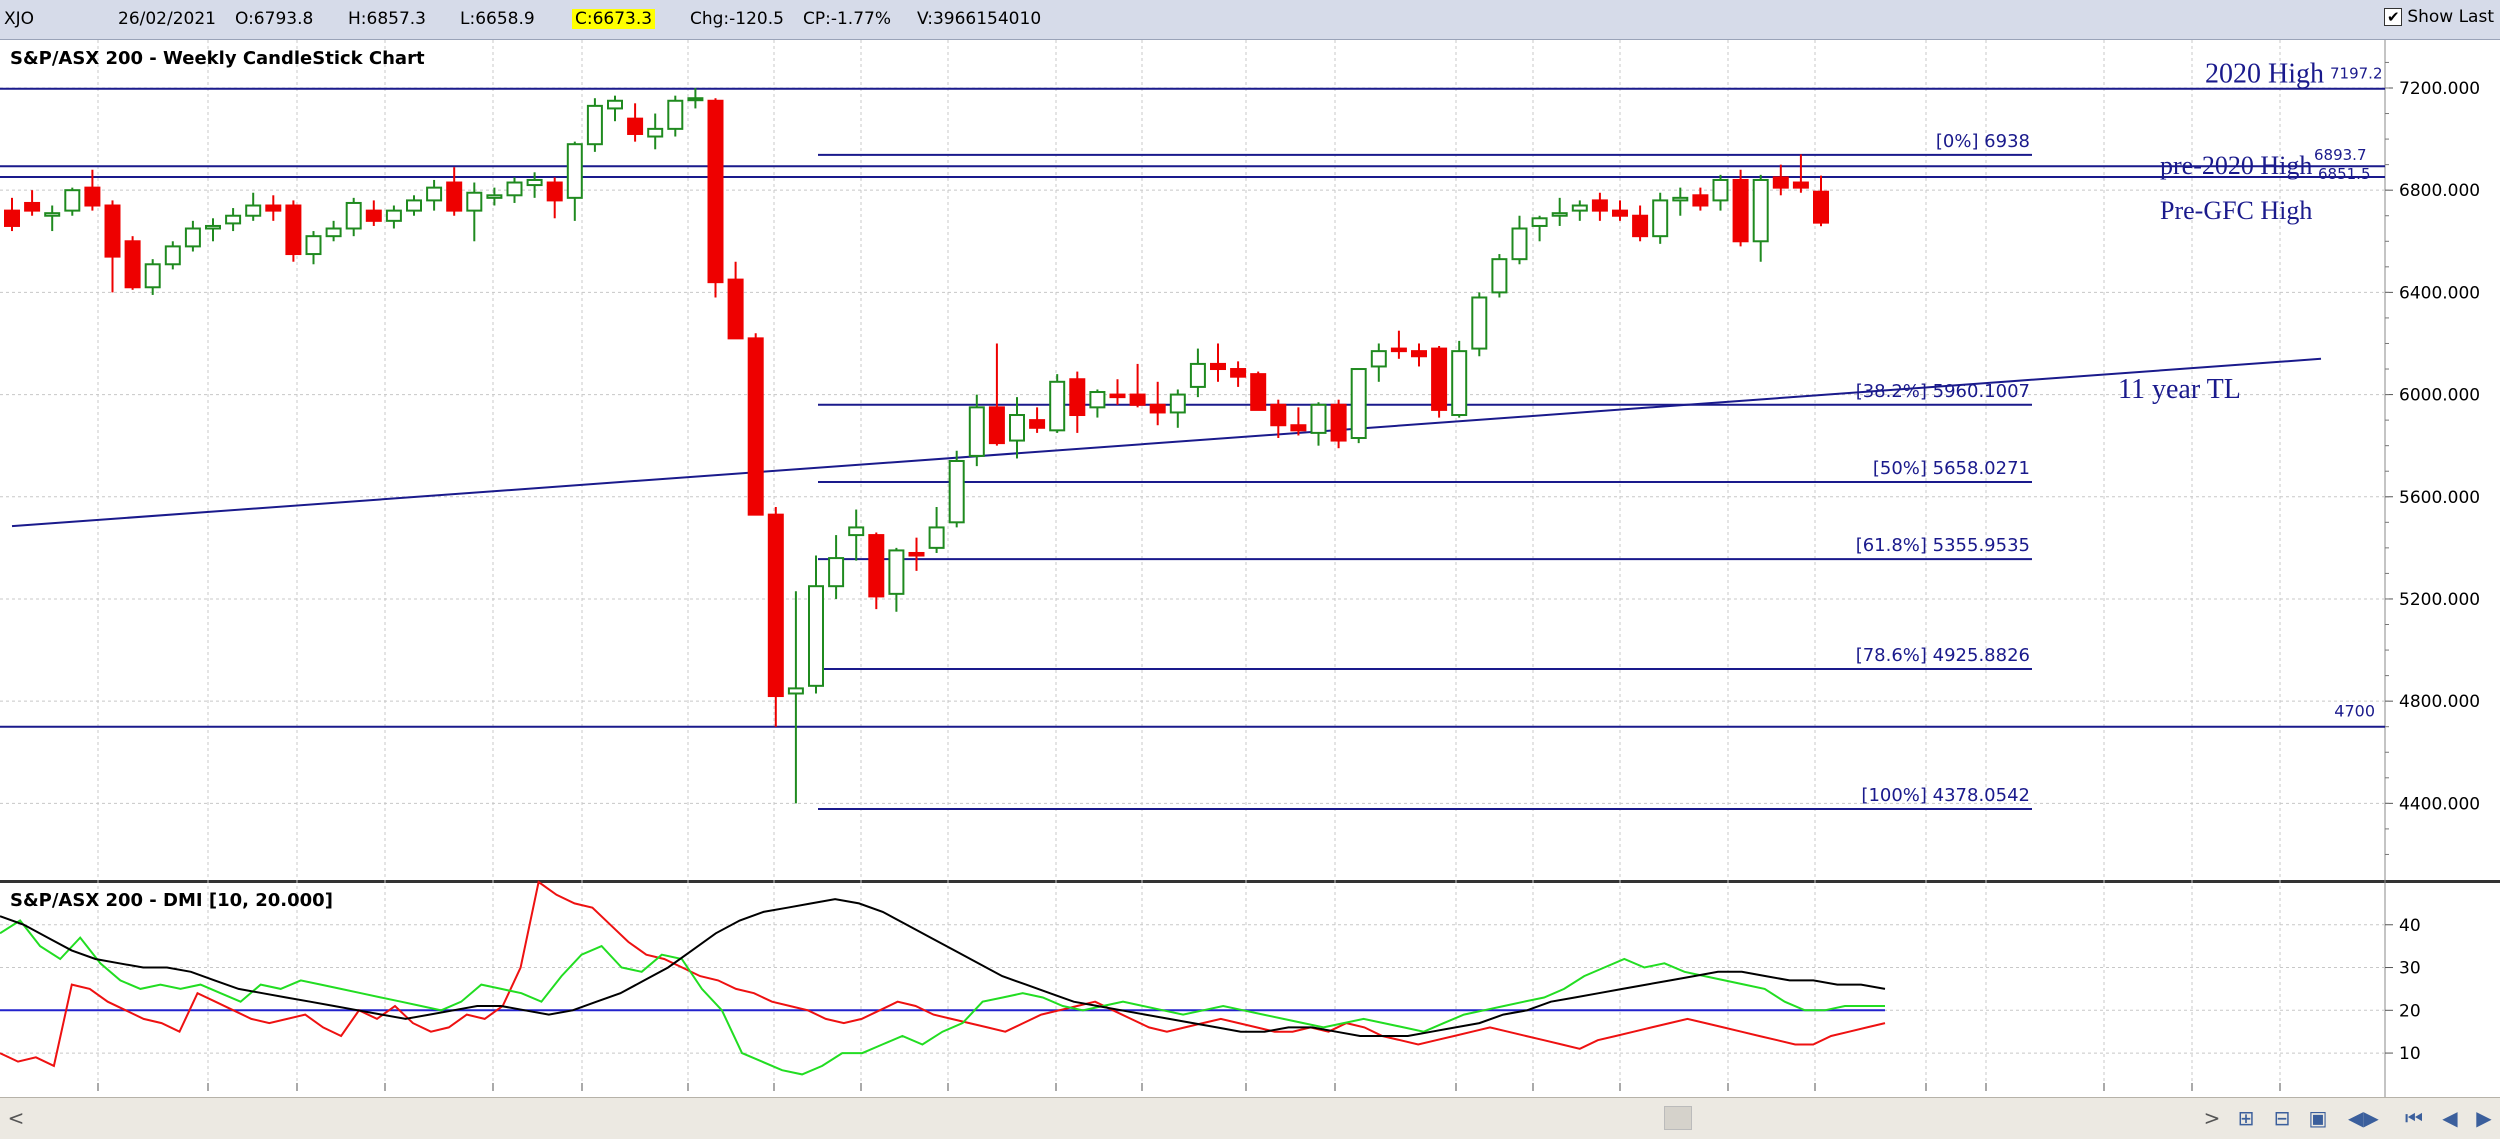  What do you see at coordinates (16, 1118) in the screenshot?
I see `scroll-left-arrow: <` at bounding box center [16, 1118].